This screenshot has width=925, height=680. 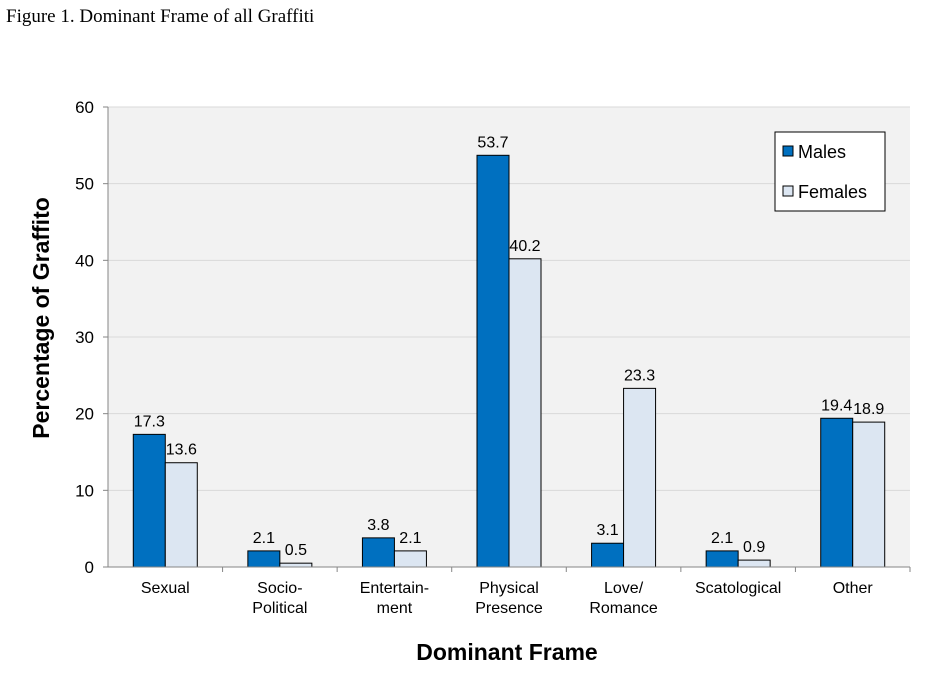 What do you see at coordinates (296, 550) in the screenshot?
I see `data-label-females-socio-political: 0.5` at bounding box center [296, 550].